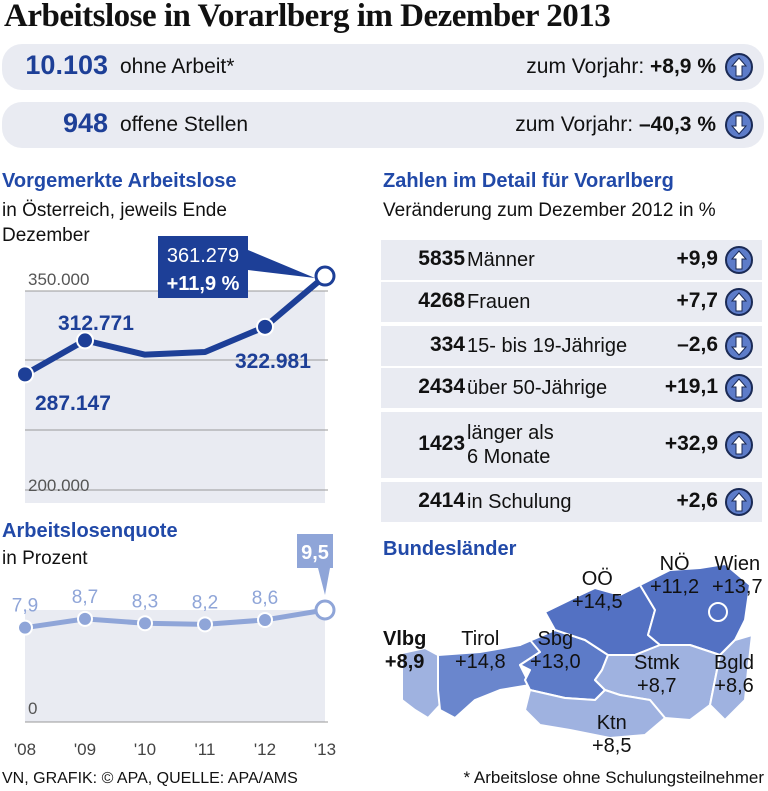  I want to click on state-change: +8,6, so click(734, 686).